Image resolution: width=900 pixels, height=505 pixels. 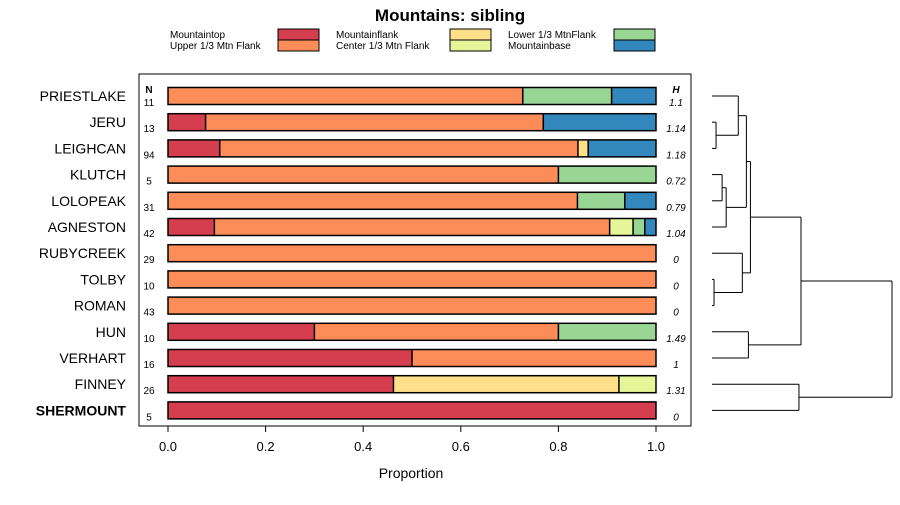 What do you see at coordinates (675, 391) in the screenshot?
I see `diversity-value: 1.31` at bounding box center [675, 391].